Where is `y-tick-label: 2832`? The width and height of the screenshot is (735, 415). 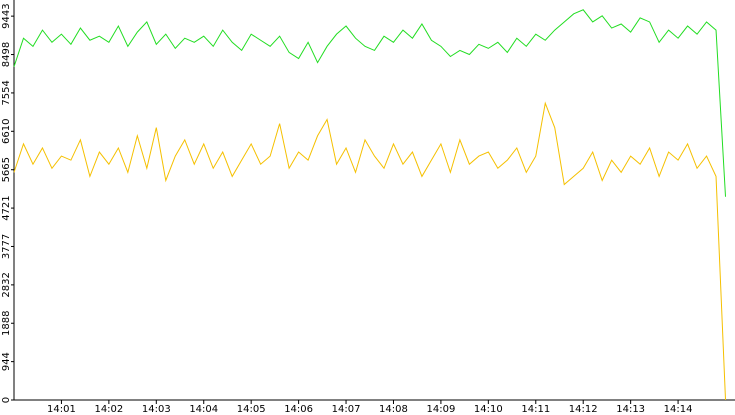 y-tick-label: 2832 is located at coordinates (6, 284).